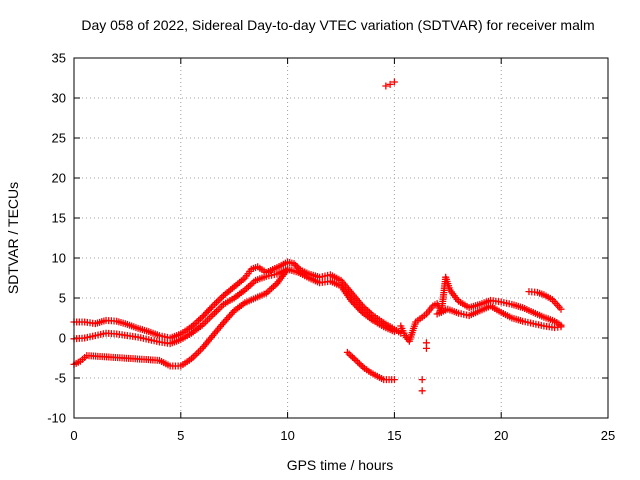 This screenshot has height=480, width=640. Describe the element at coordinates (59, 258) in the screenshot. I see `y-tick-label: 10` at that location.